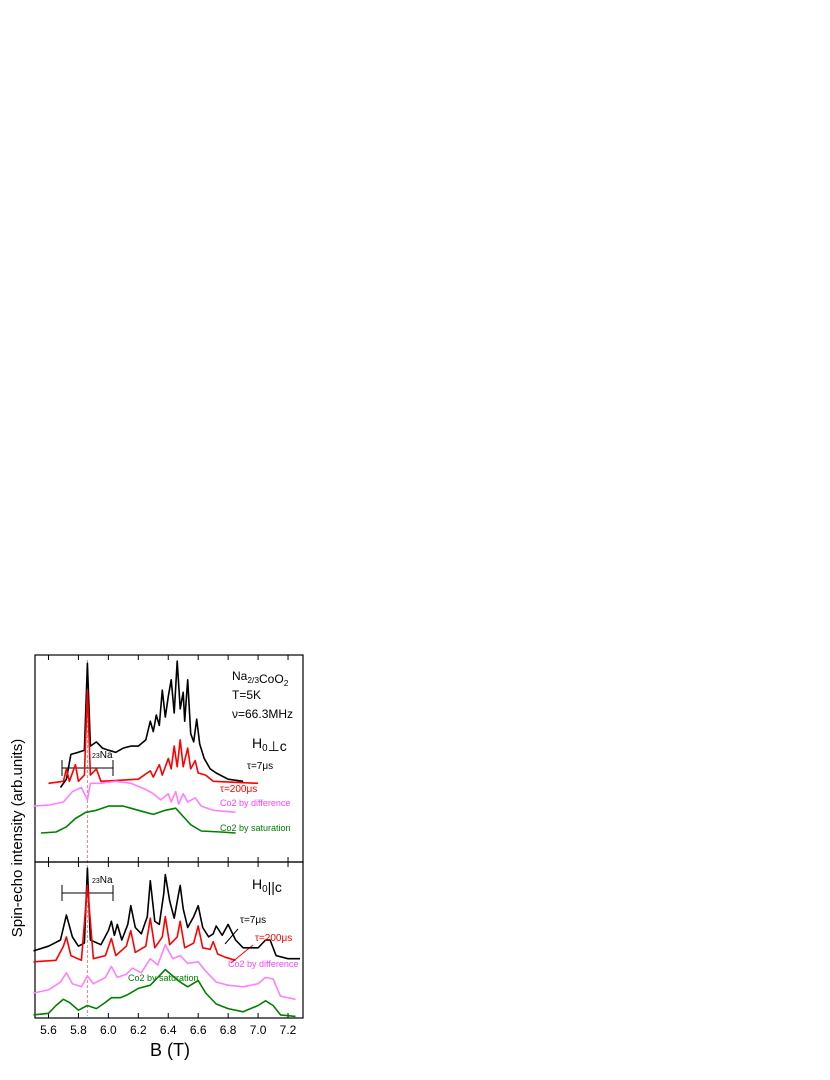  I want to click on annotation-part: ν=66.3MHz, so click(262, 714).